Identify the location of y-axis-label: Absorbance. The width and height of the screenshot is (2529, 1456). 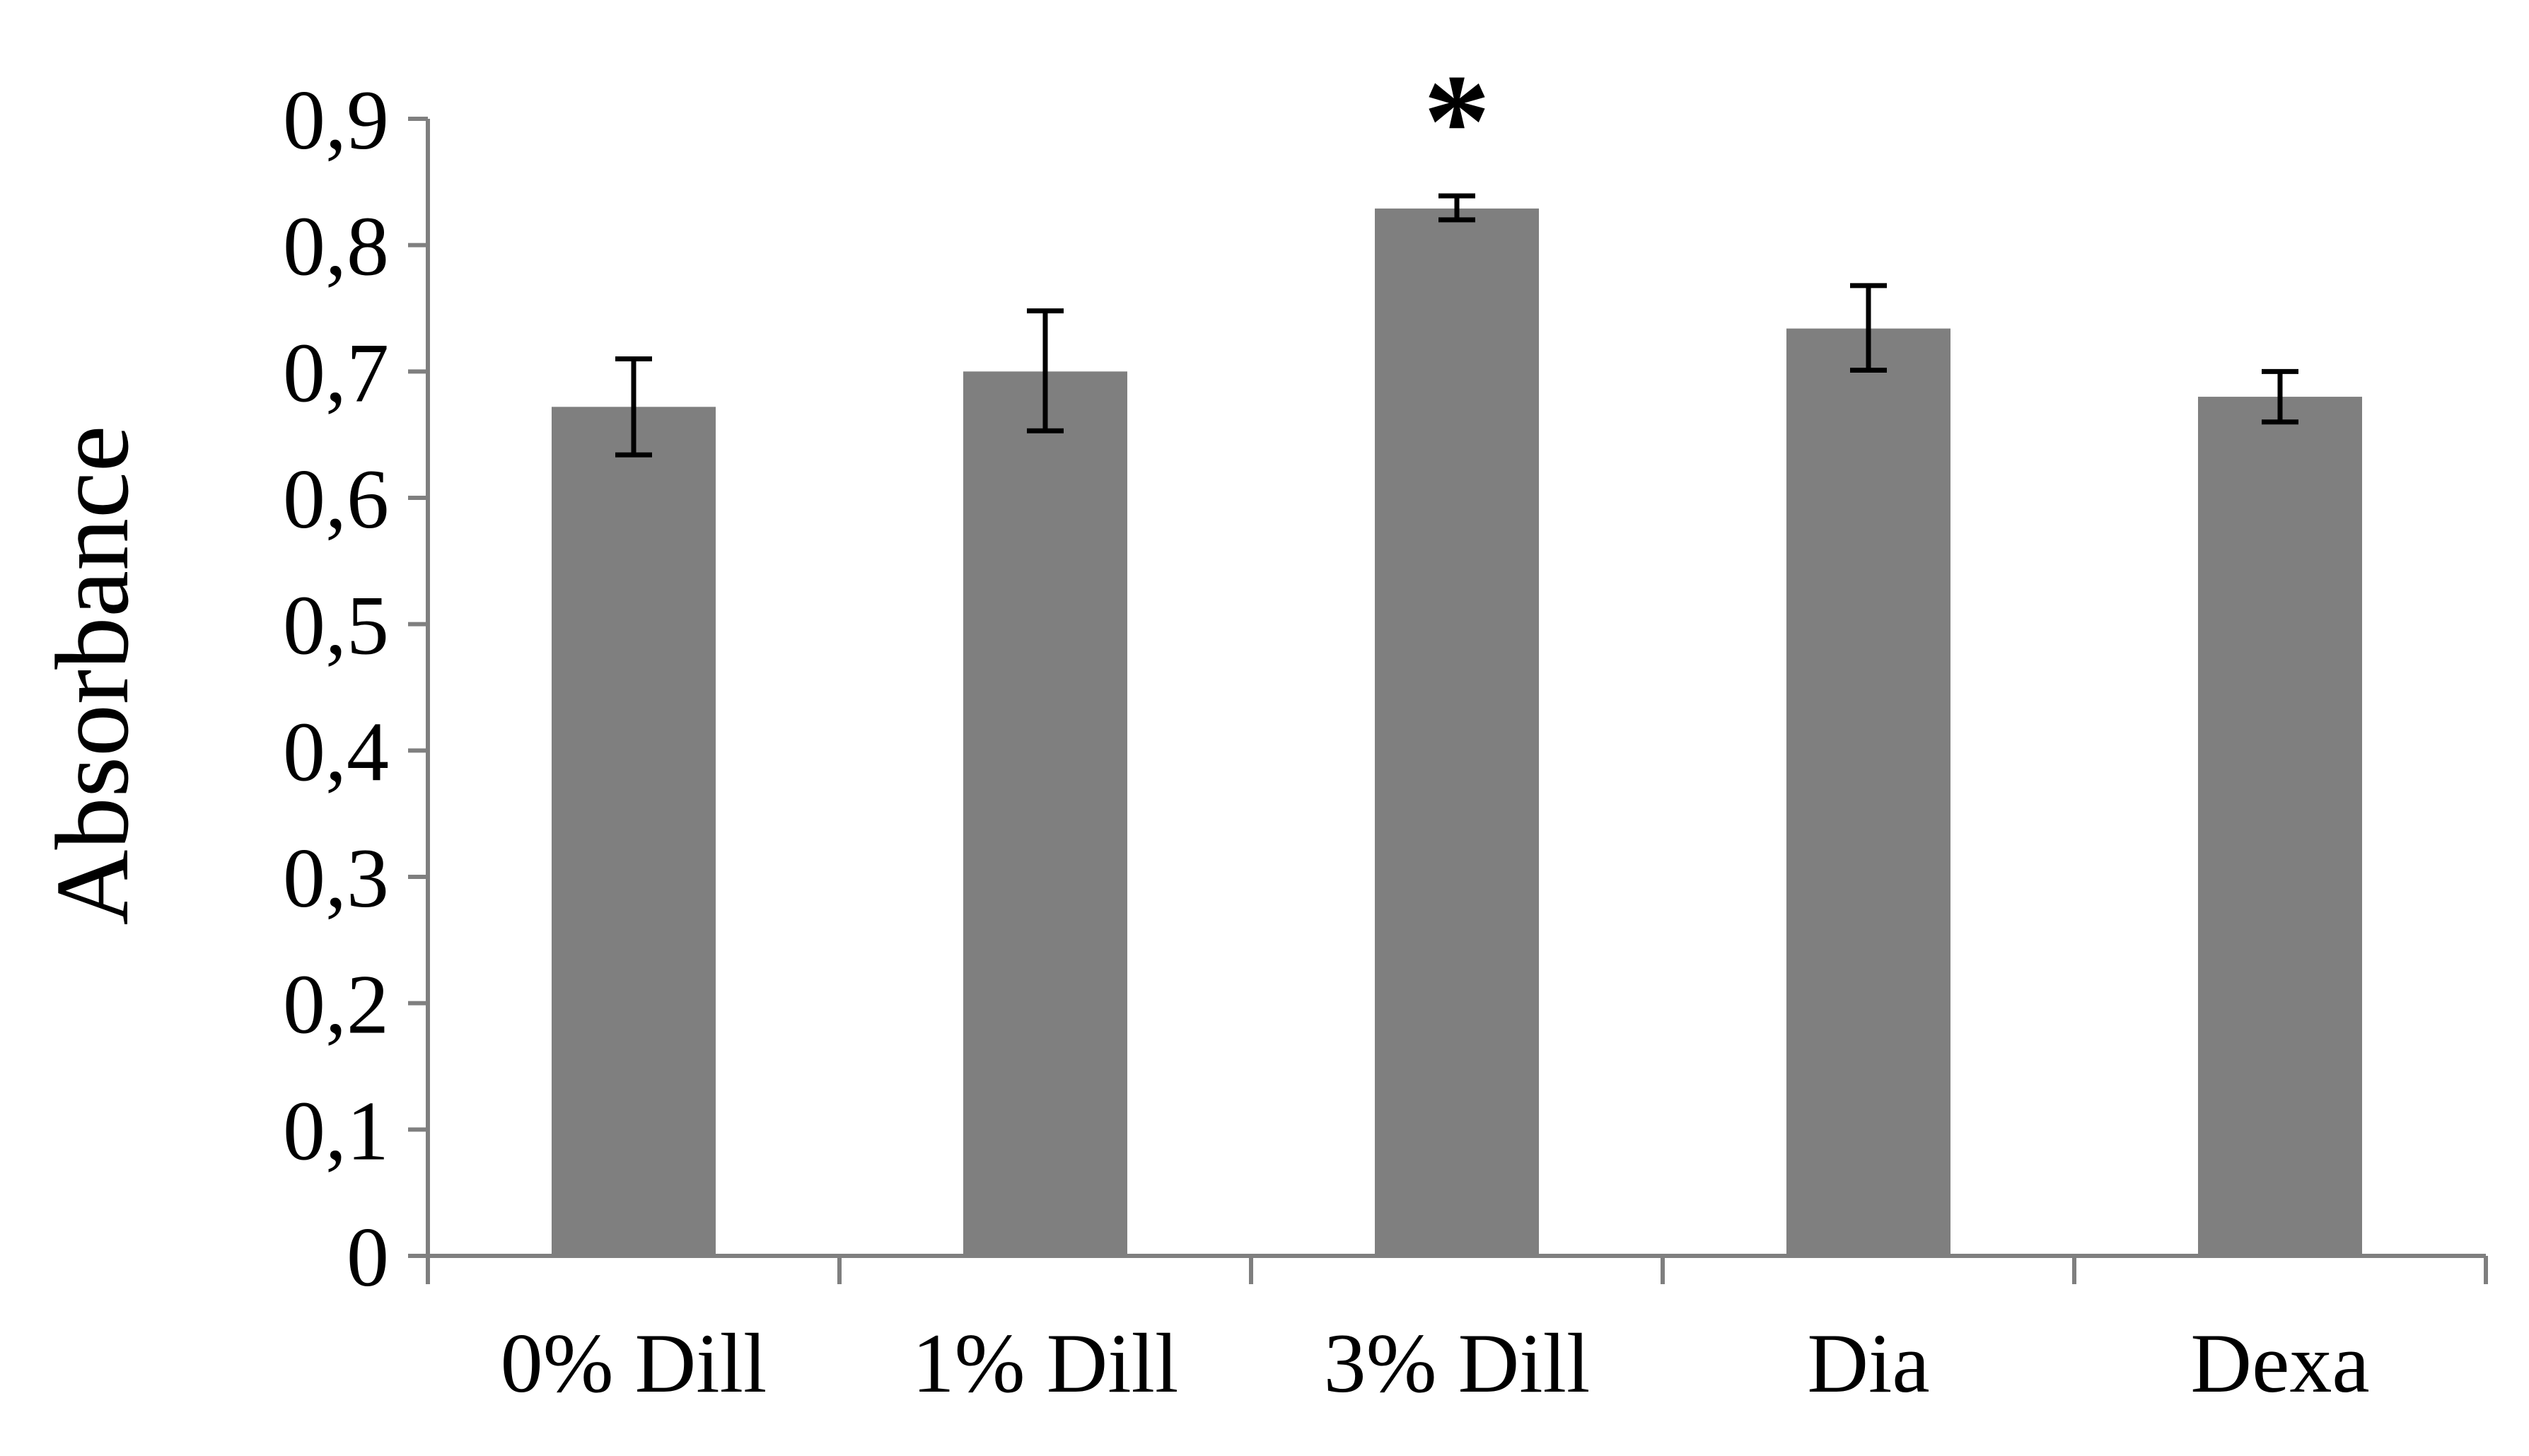
(93, 676).